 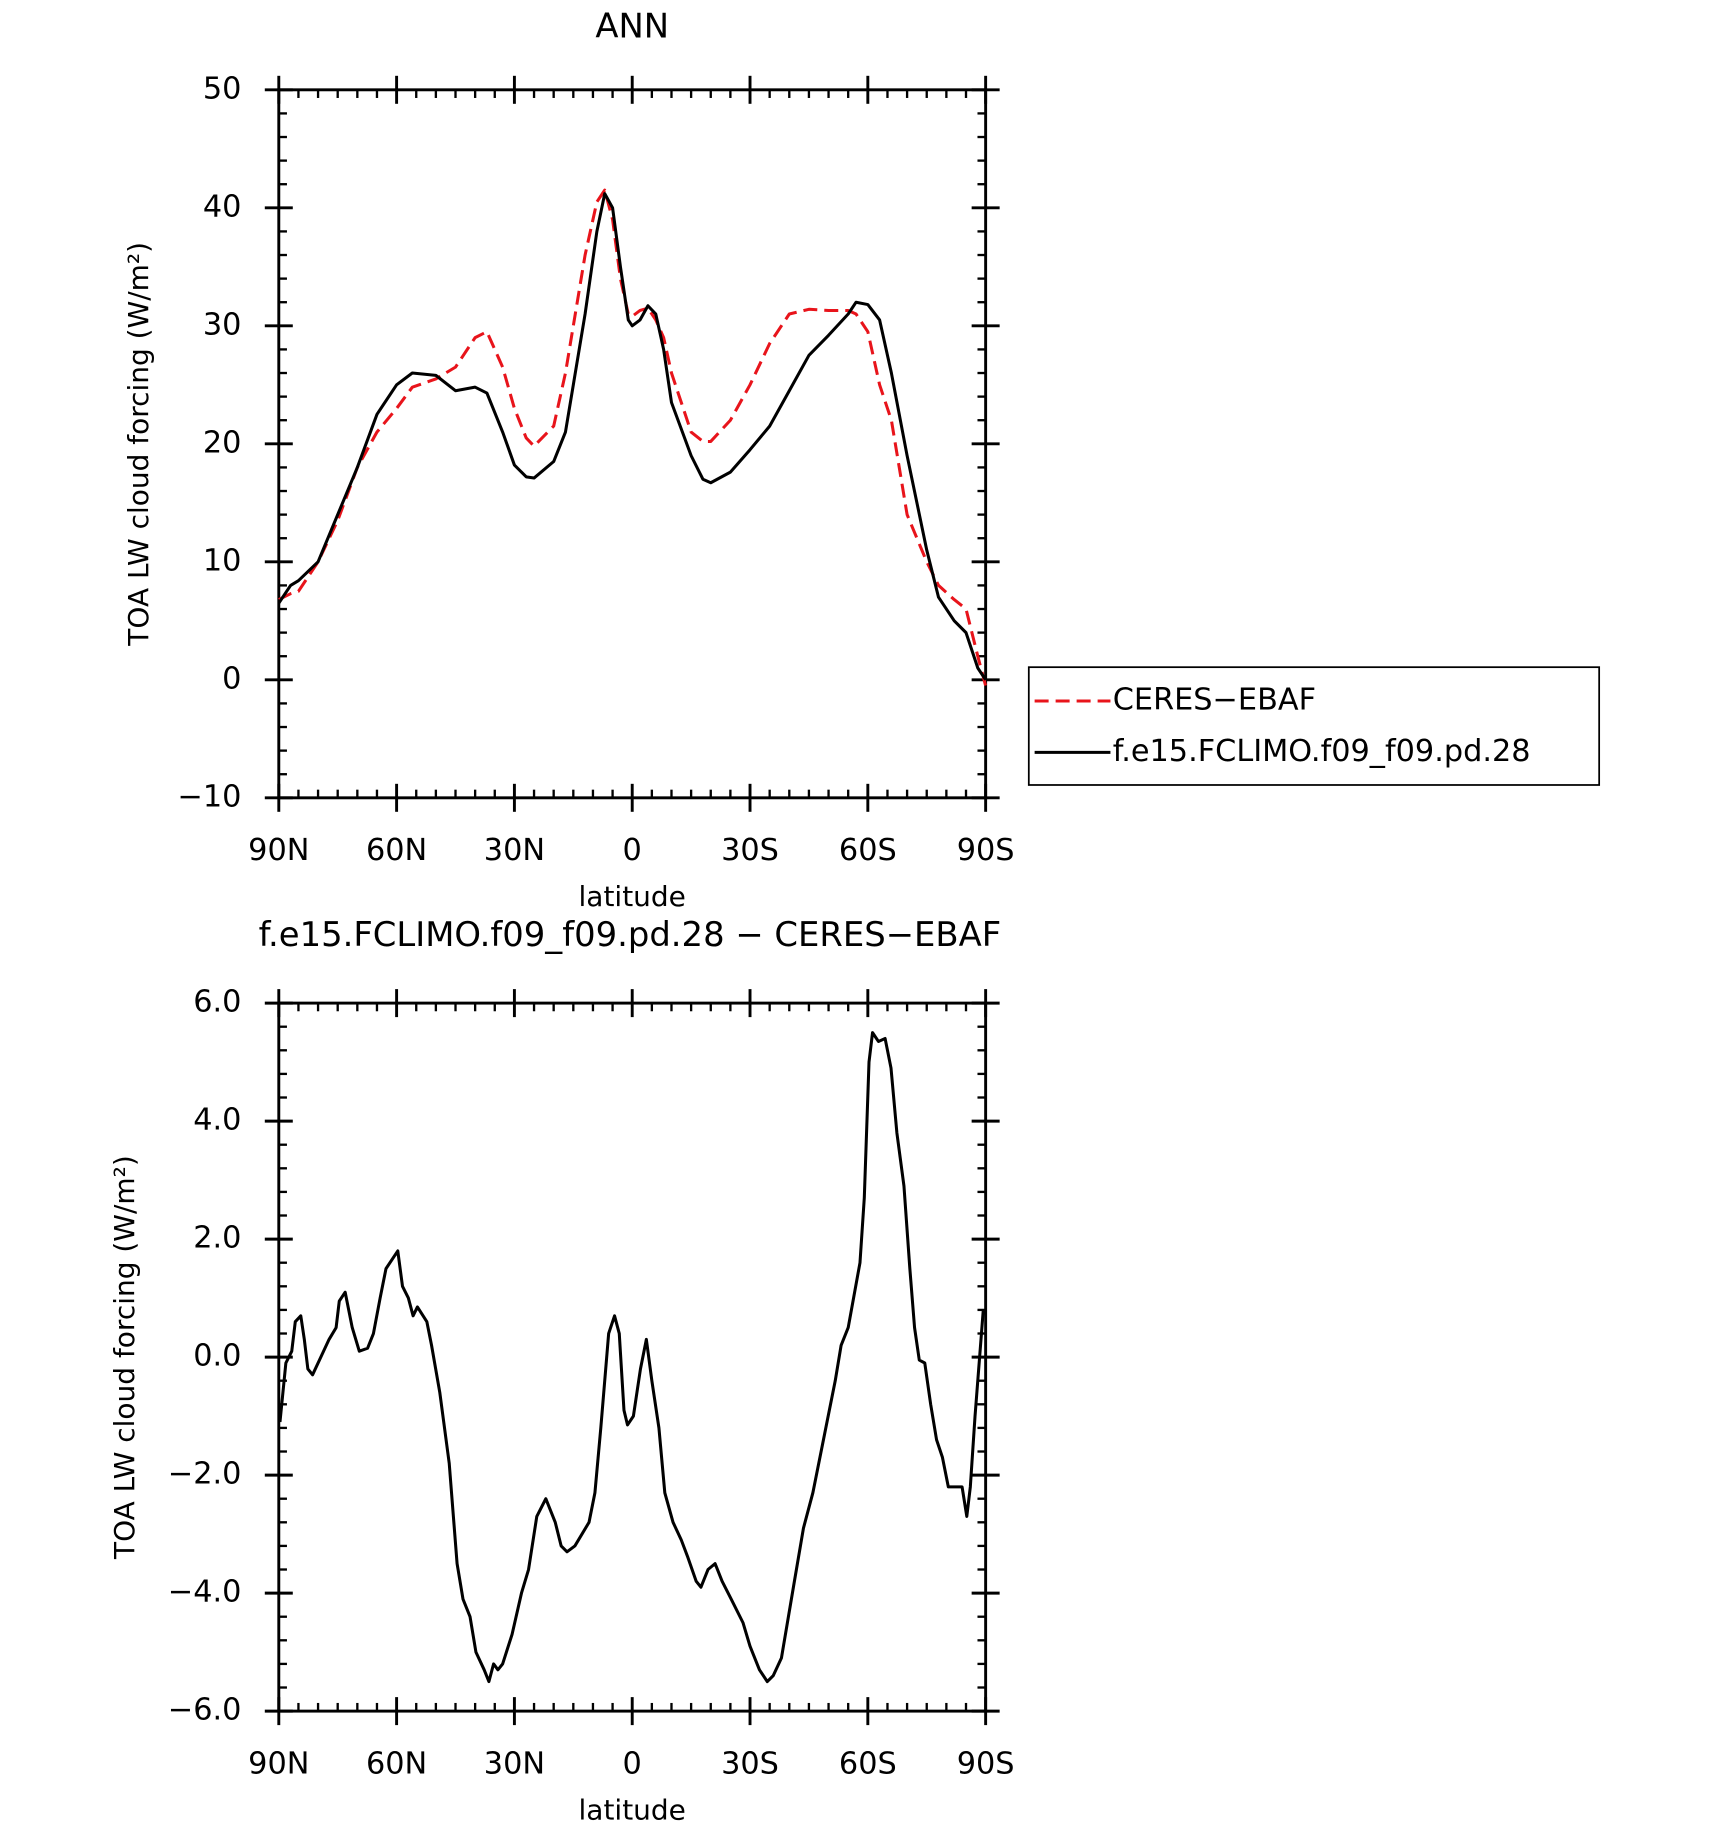 I want to click on y-tick-label: 2.0, so click(x=217, y=1238).